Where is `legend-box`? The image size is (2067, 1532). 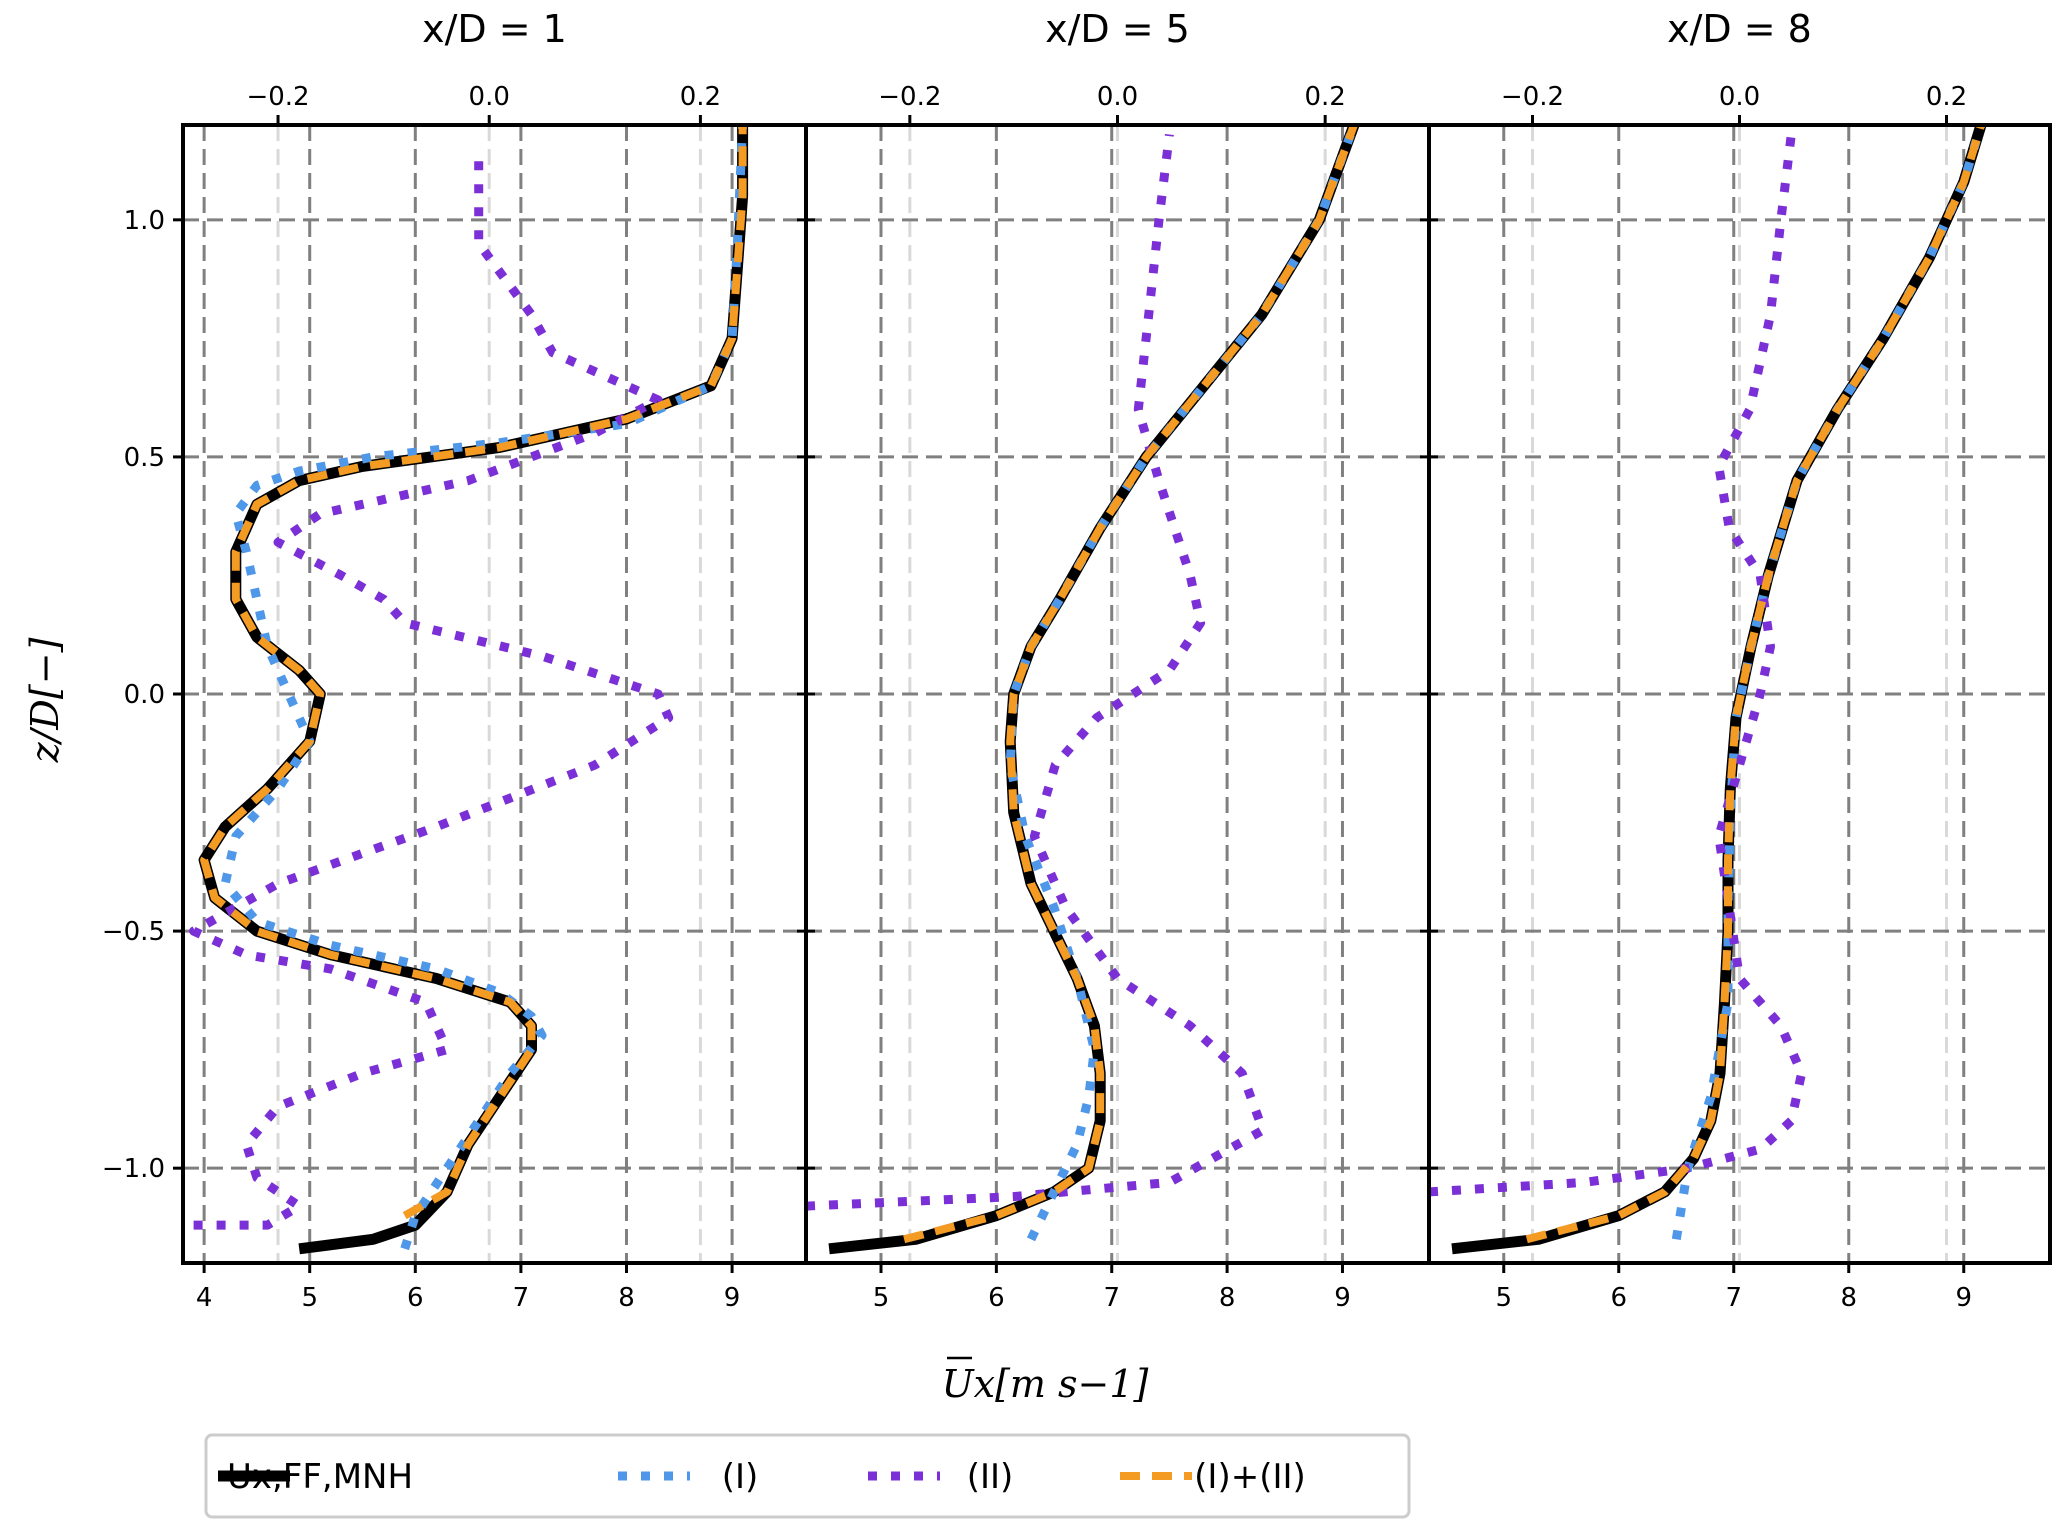 legend-box is located at coordinates (807, 1476).